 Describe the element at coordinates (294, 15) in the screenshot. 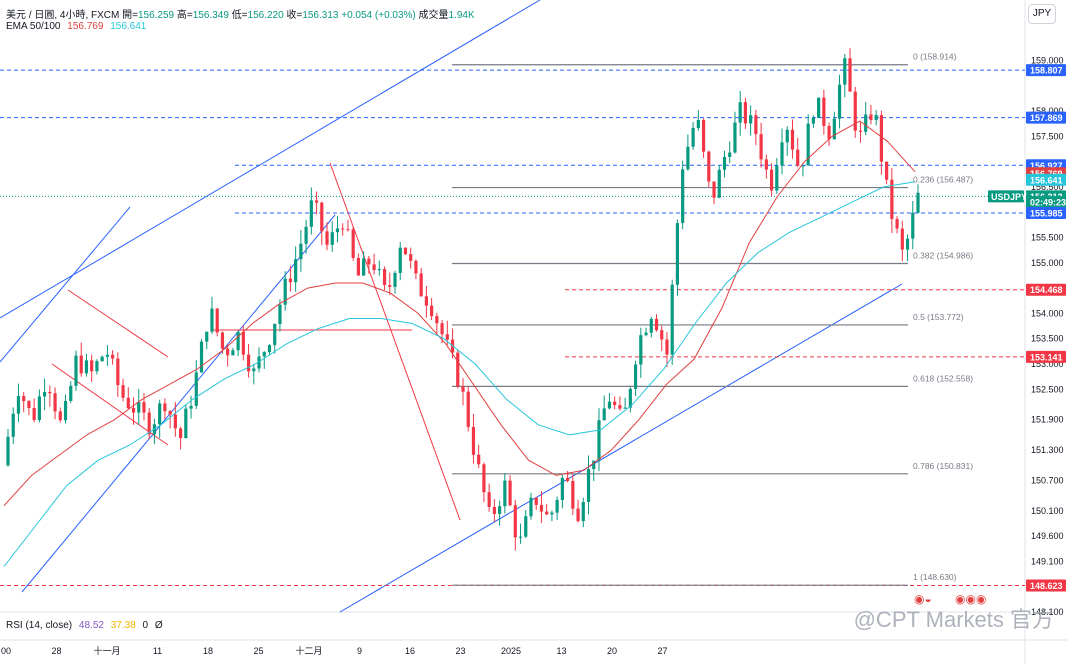

I see `close-label: 收=` at that location.